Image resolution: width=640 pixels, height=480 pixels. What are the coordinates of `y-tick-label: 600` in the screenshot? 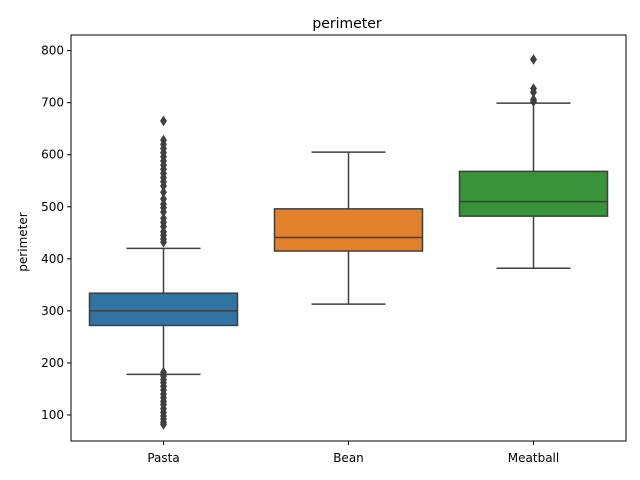 It's located at (52, 155).